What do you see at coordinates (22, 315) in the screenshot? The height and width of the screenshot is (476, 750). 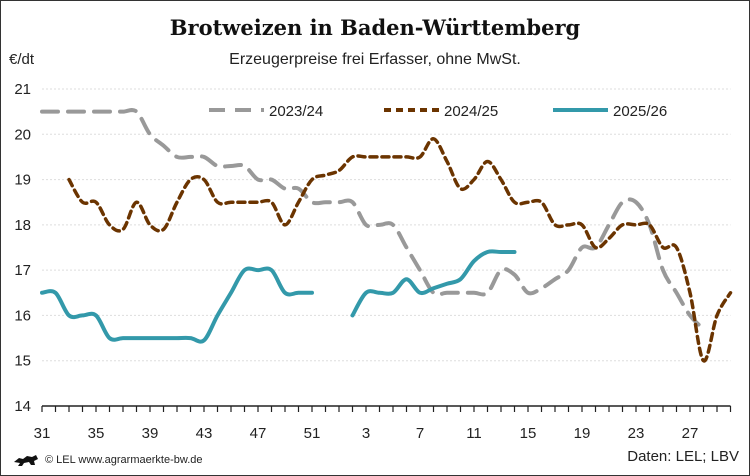 I see `y-tick-label: 16` at bounding box center [22, 315].